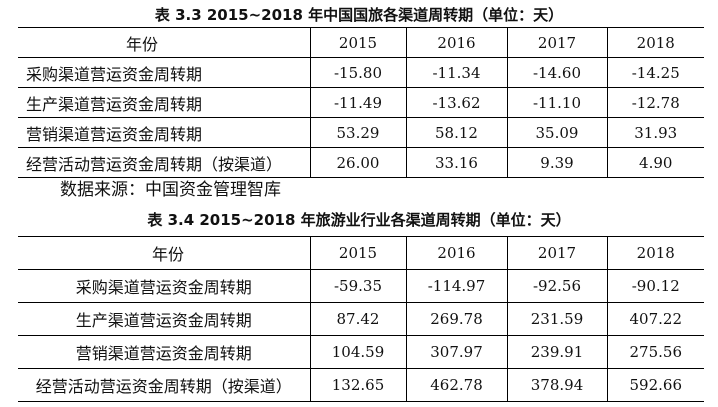  What do you see at coordinates (655, 385) in the screenshot?
I see `table-cell: 592.66` at bounding box center [655, 385].